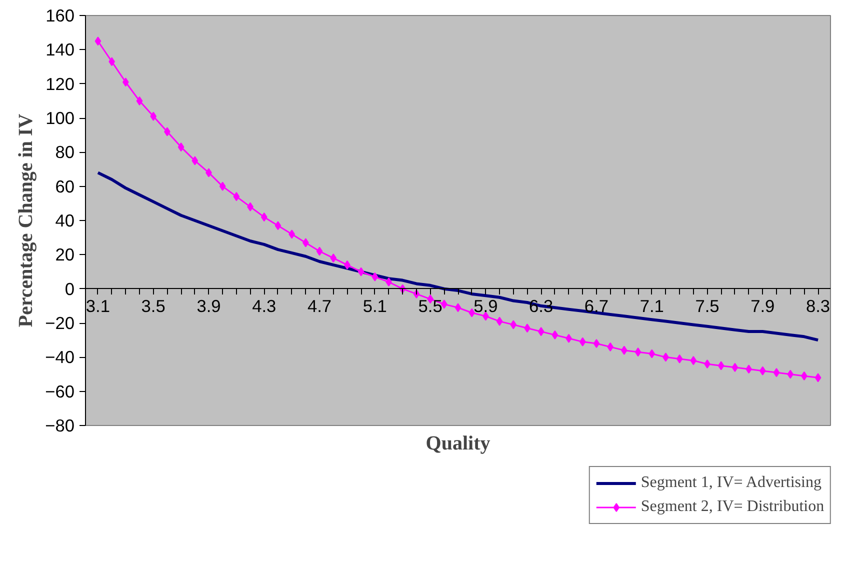 This screenshot has height=584, width=868. Describe the element at coordinates (60, 426) in the screenshot. I see `y-tick-label: −80` at that location.